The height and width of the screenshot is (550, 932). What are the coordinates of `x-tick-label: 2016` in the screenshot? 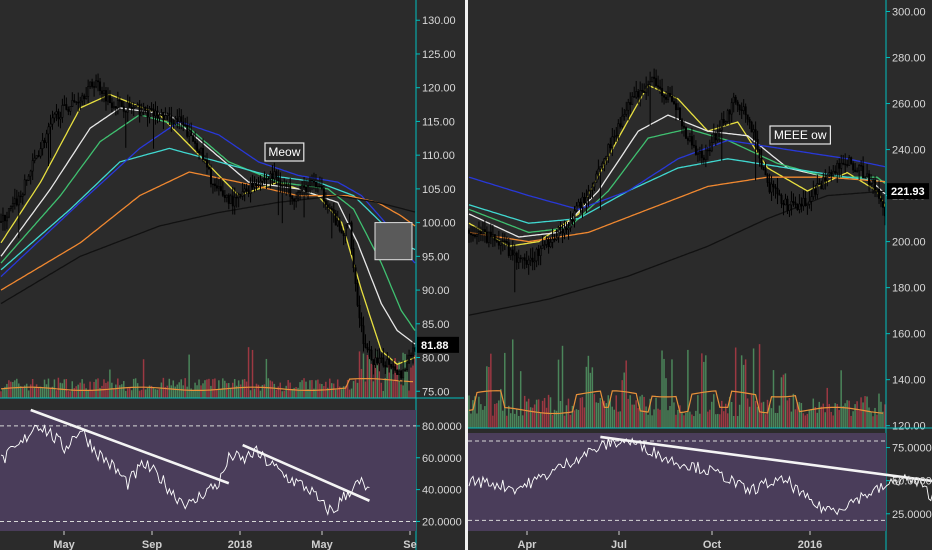 It's located at (810, 544).